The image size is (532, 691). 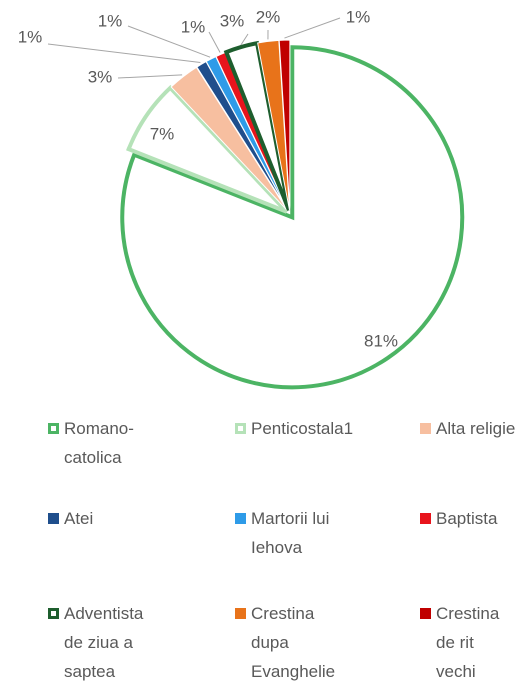 I want to click on legend-label: Romano-catolica, so click(x=99, y=443).